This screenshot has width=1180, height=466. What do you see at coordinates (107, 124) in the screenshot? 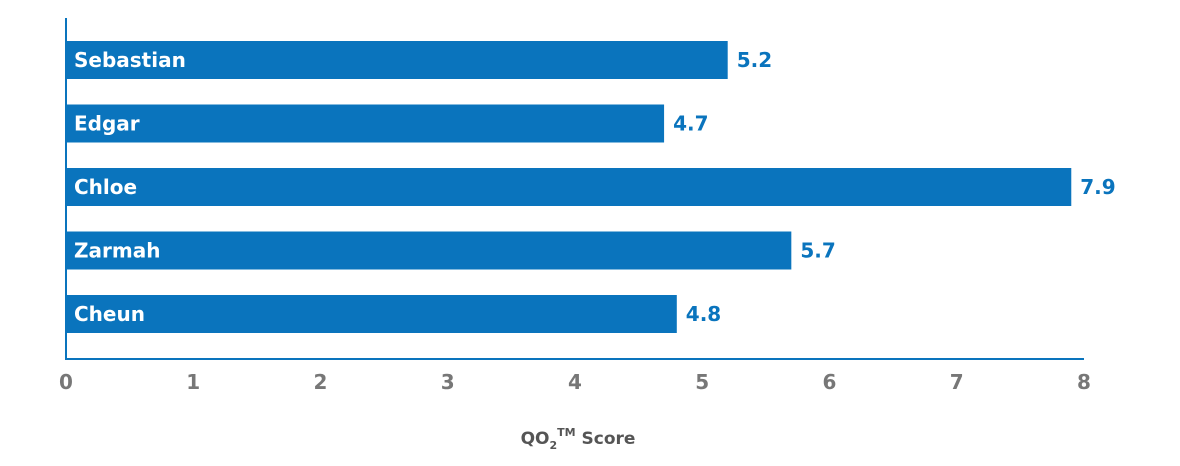
I see `bar-category-label: Edgar` at bounding box center [107, 124].